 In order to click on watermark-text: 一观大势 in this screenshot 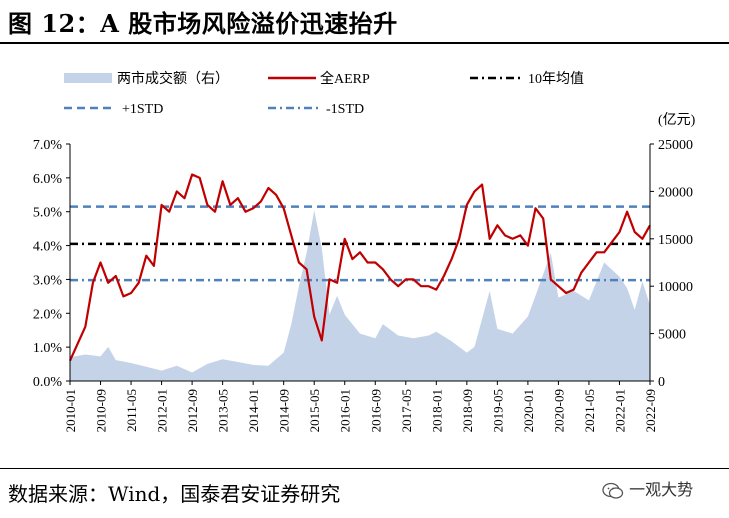, I will do `click(661, 489)`.